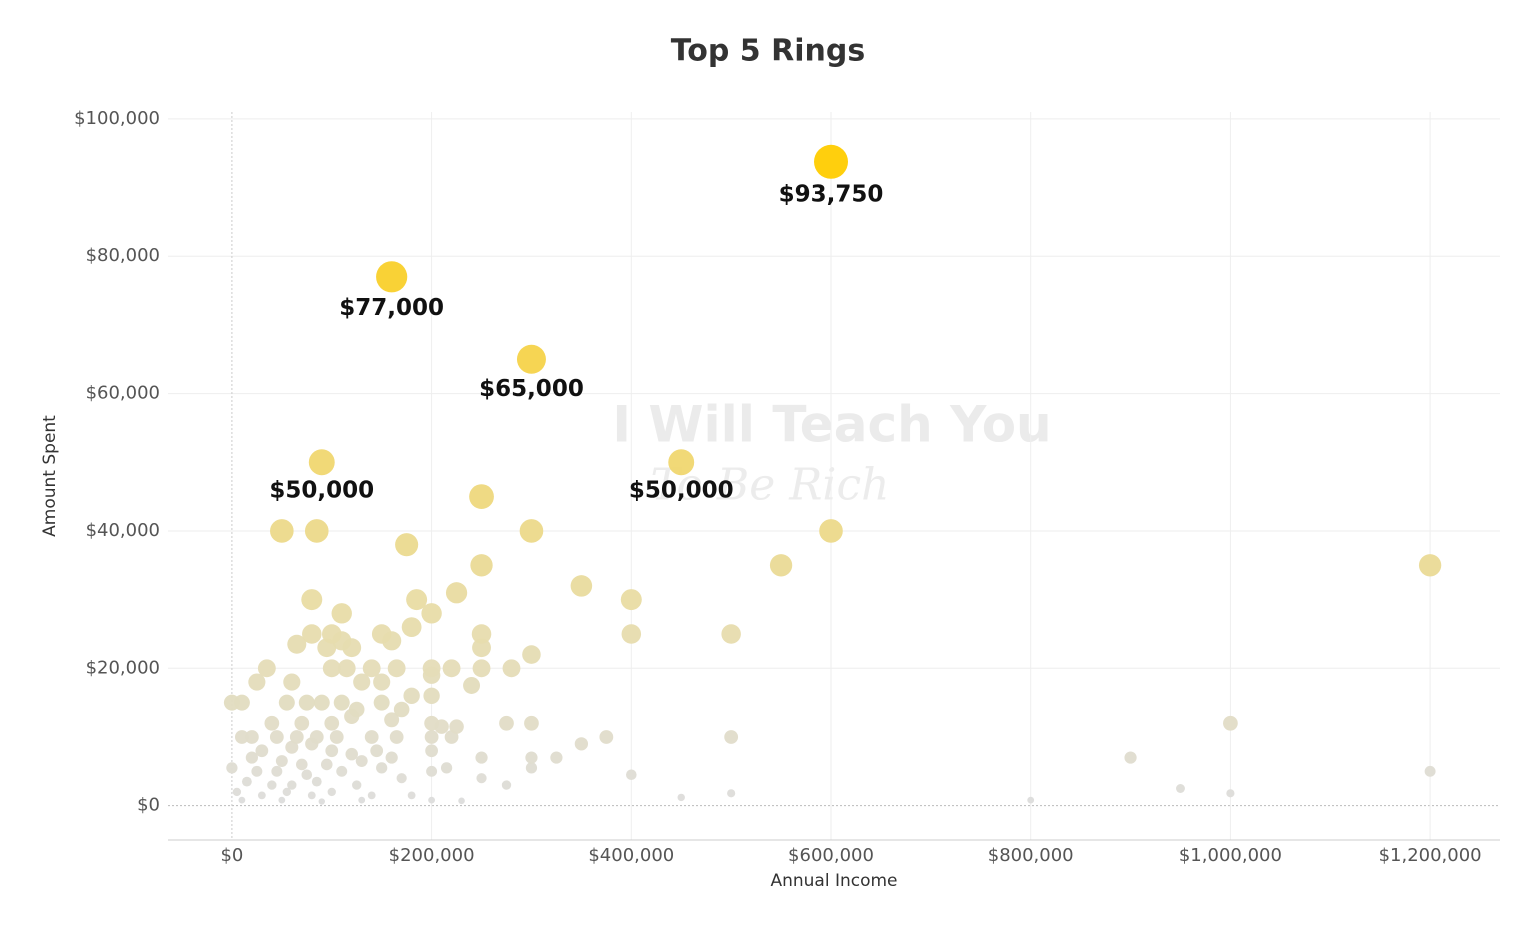 The width and height of the screenshot is (1536, 932). What do you see at coordinates (531, 389) in the screenshot?
I see `data-label: $65,000` at bounding box center [531, 389].